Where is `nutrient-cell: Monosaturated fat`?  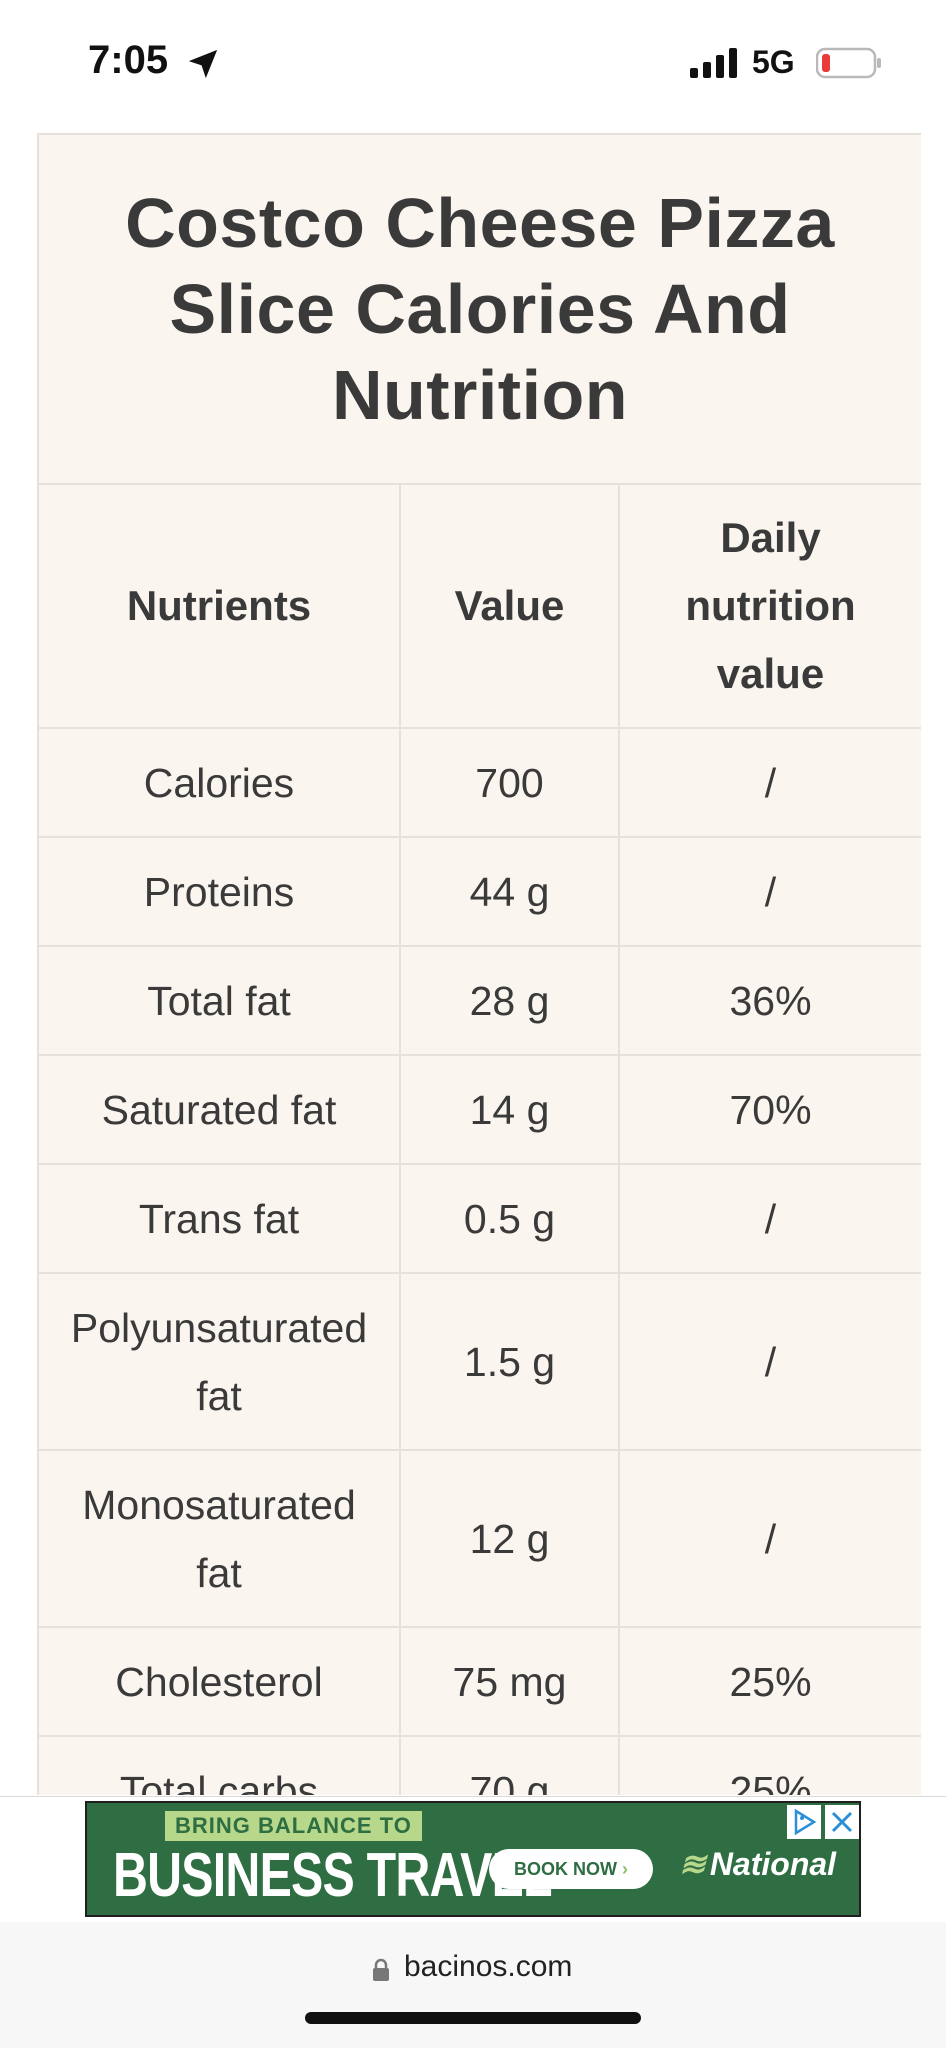 nutrient-cell: Monosaturated fat is located at coordinates (219, 1538).